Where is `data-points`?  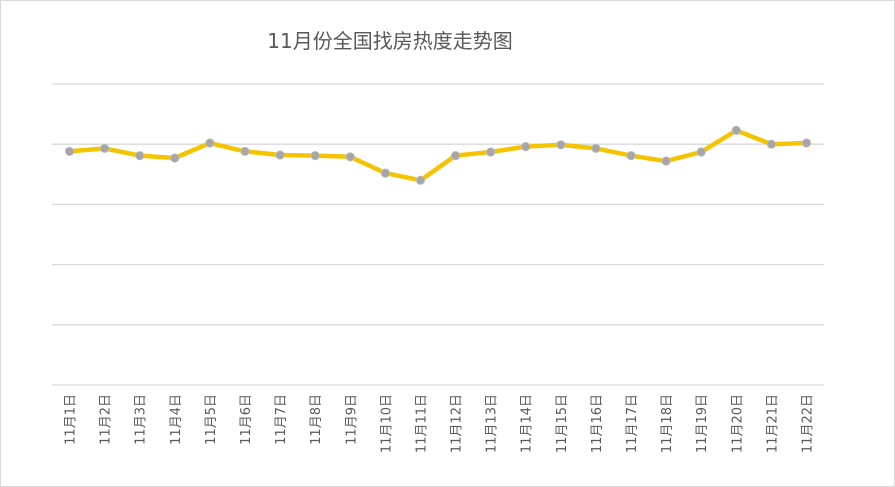 data-points is located at coordinates (438, 155).